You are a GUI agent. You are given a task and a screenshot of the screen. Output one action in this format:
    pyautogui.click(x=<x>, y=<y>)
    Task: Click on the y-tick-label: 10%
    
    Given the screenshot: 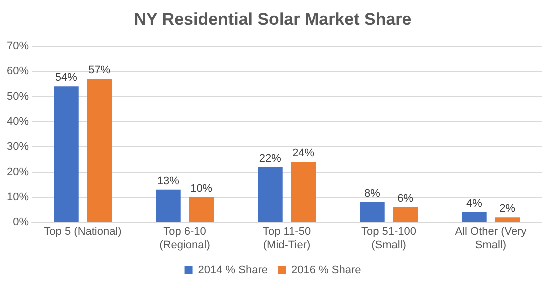 What is the action you would take?
    pyautogui.click(x=18, y=197)
    